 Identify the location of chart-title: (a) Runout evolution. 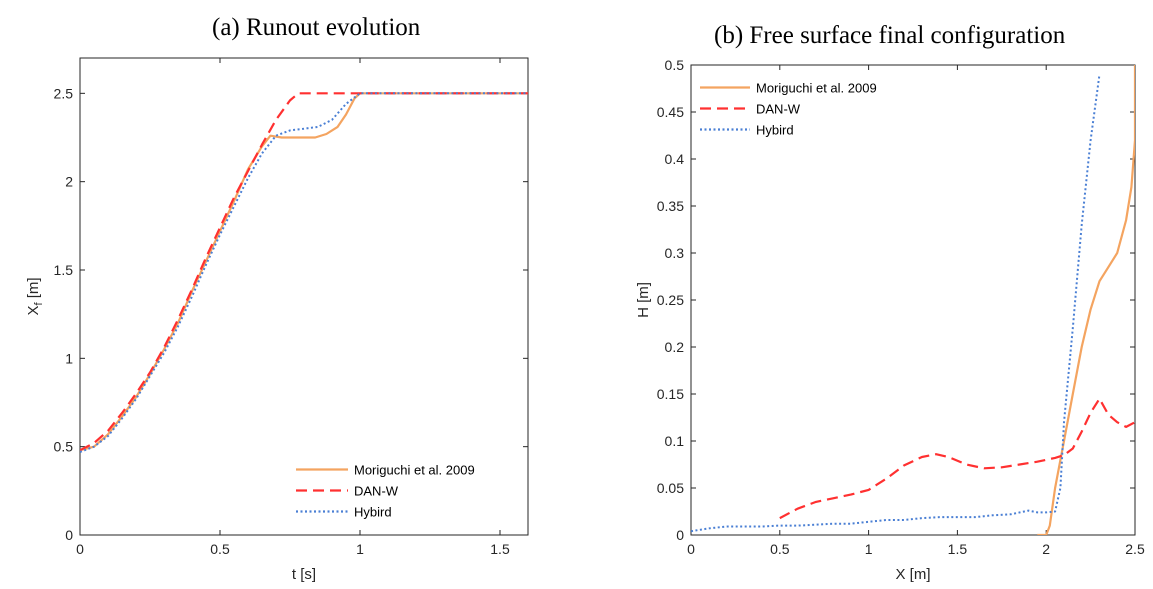
(316, 27).